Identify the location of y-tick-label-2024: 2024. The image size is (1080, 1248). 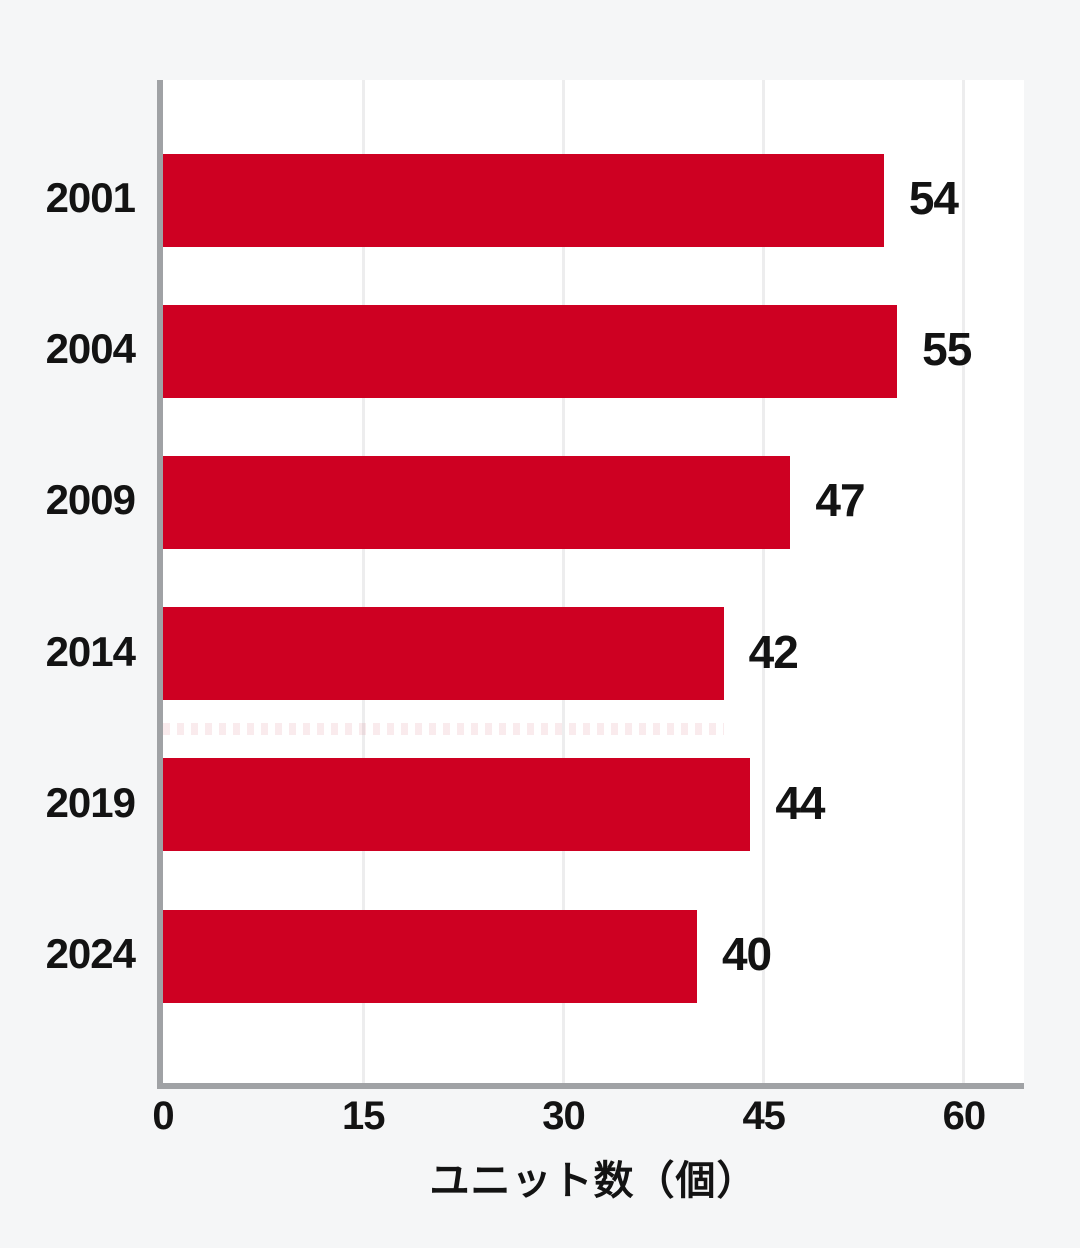
(90, 953).